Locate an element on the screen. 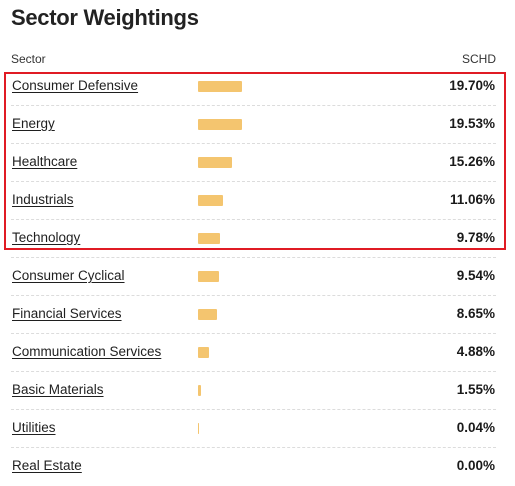 The height and width of the screenshot is (486, 515). sector-link: Consumer Defensive is located at coordinates (75, 85).